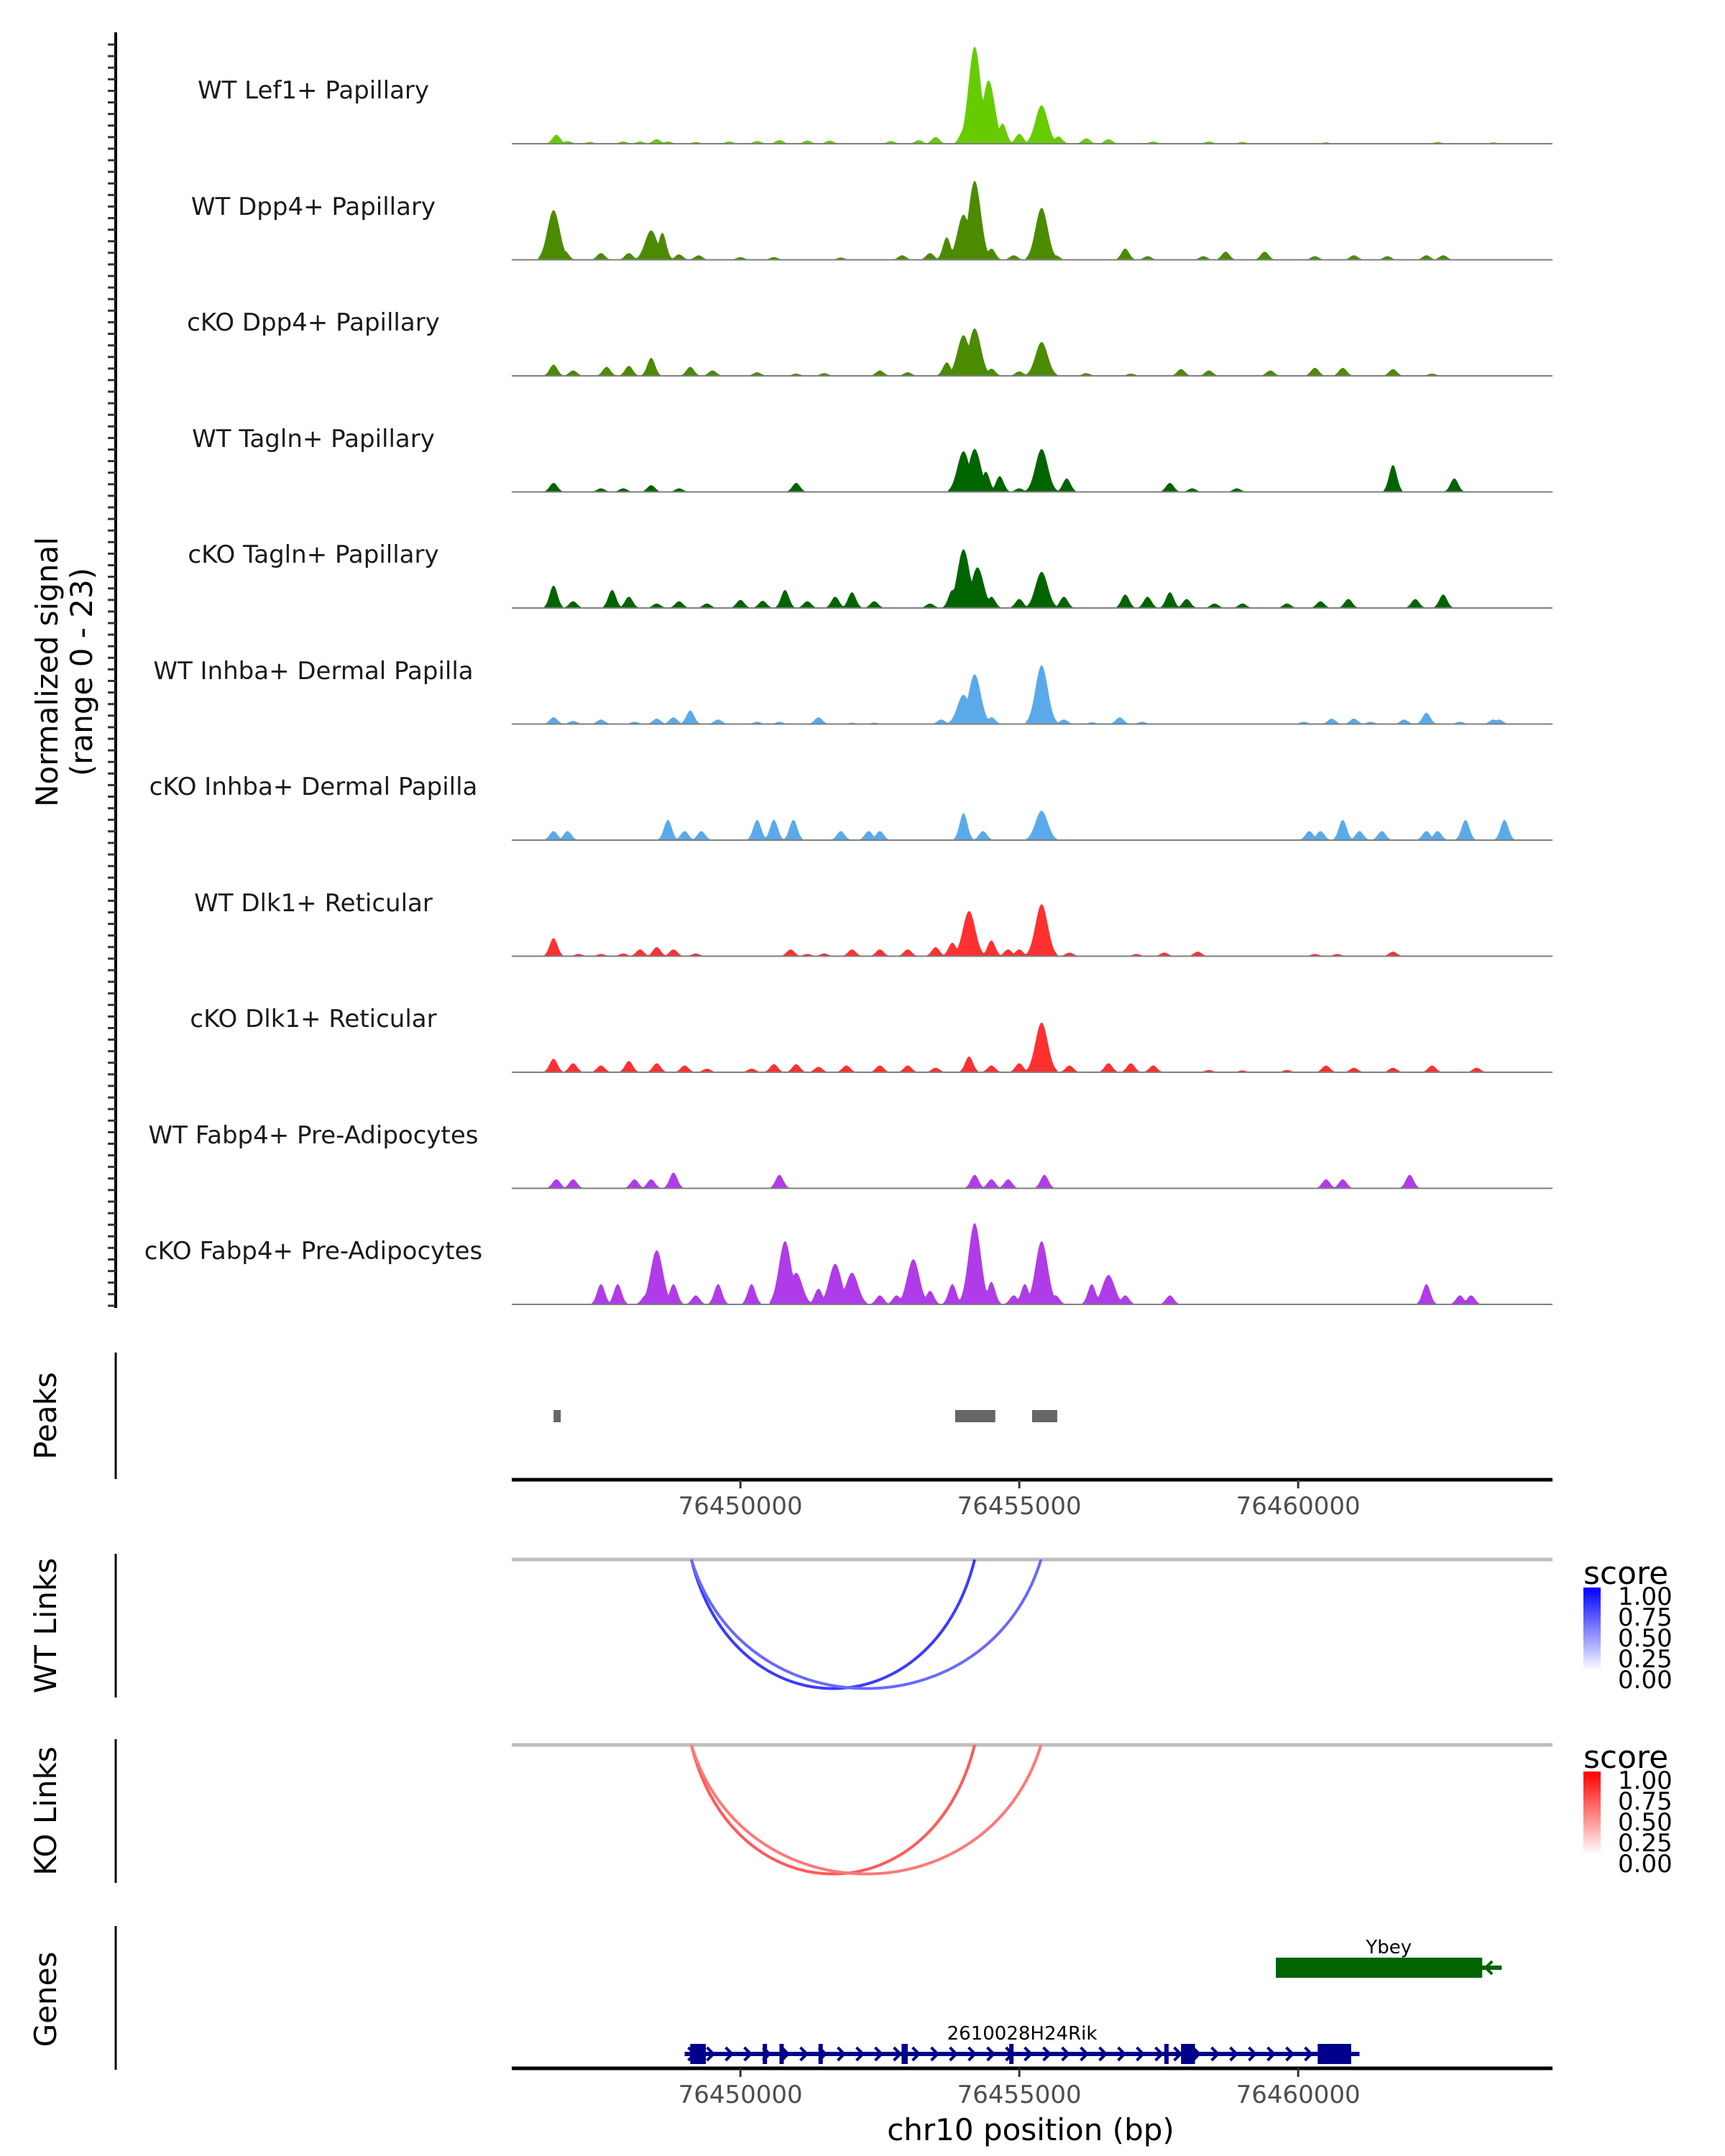 The width and height of the screenshot is (1725, 2156). Describe the element at coordinates (1645, 1597) in the screenshot. I see `wt-legend-tick: 1.00` at that location.